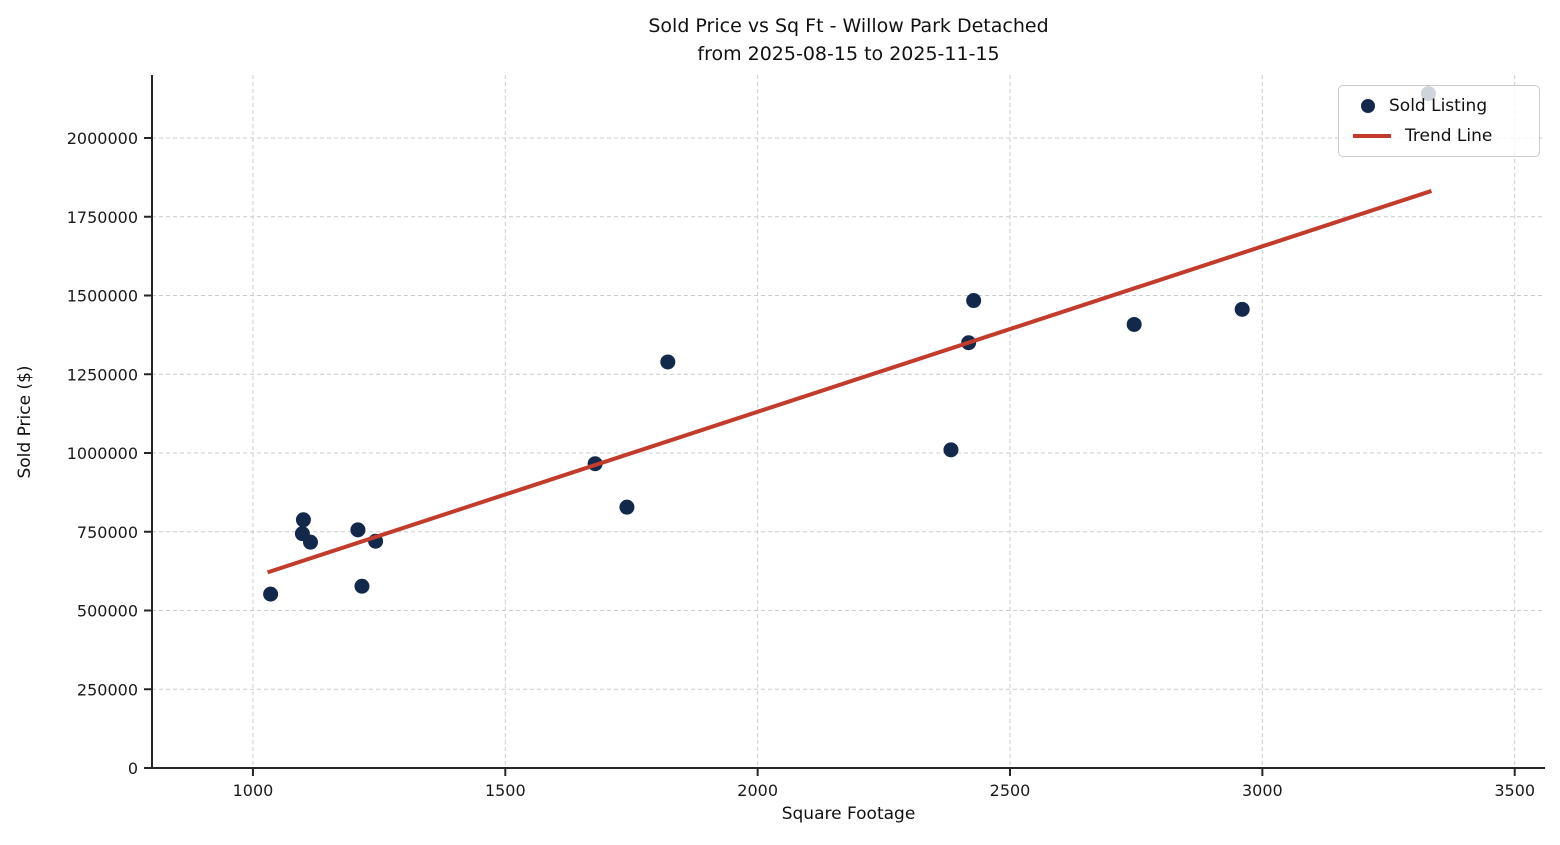 This screenshot has width=1560, height=845. Describe the element at coordinates (1372, 136) in the screenshot. I see `trend-line-marker-icon` at that location.